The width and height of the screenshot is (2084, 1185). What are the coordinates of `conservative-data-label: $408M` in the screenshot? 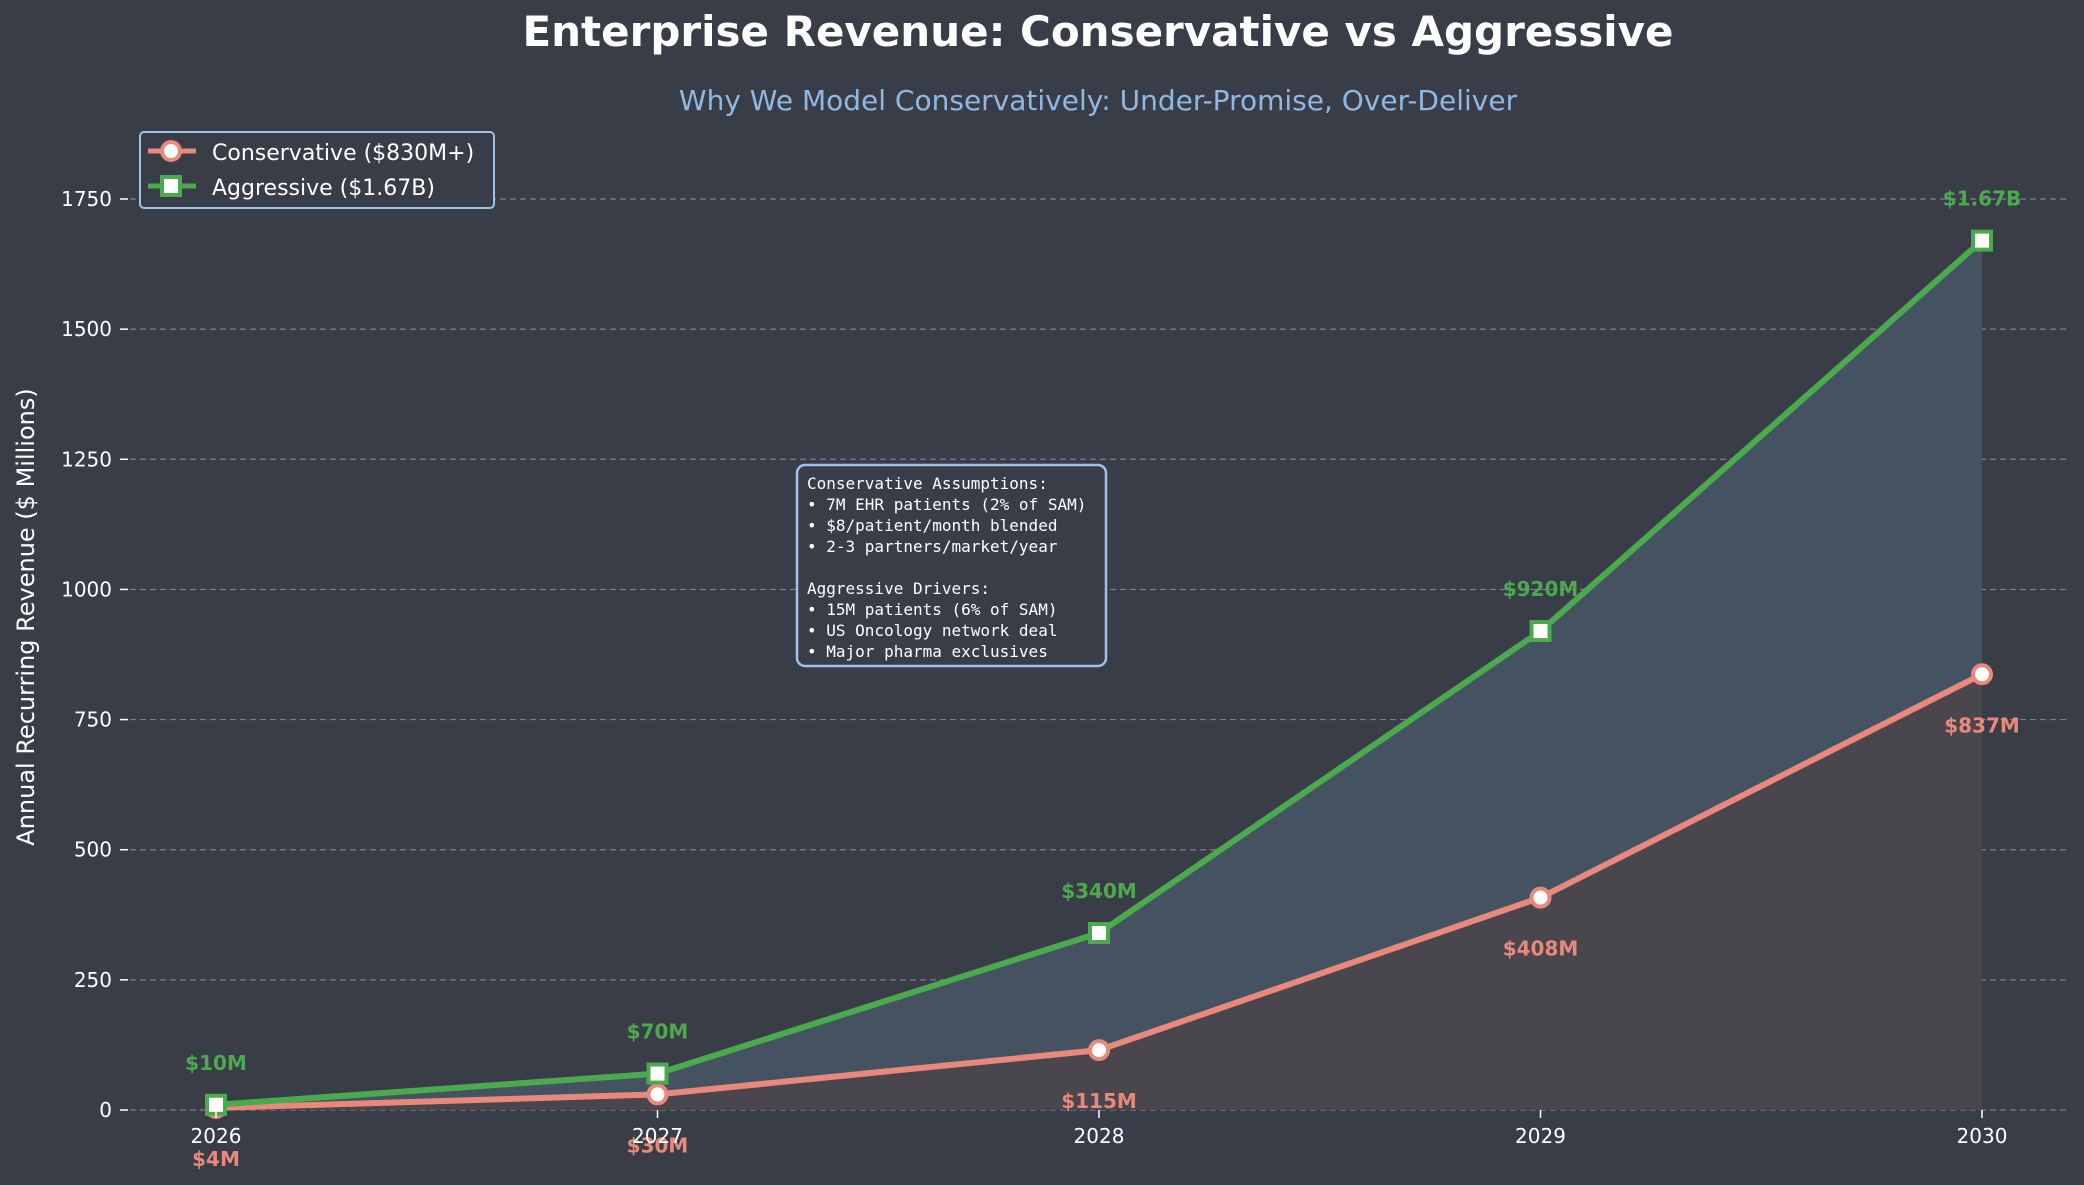 It's located at (1541, 949).